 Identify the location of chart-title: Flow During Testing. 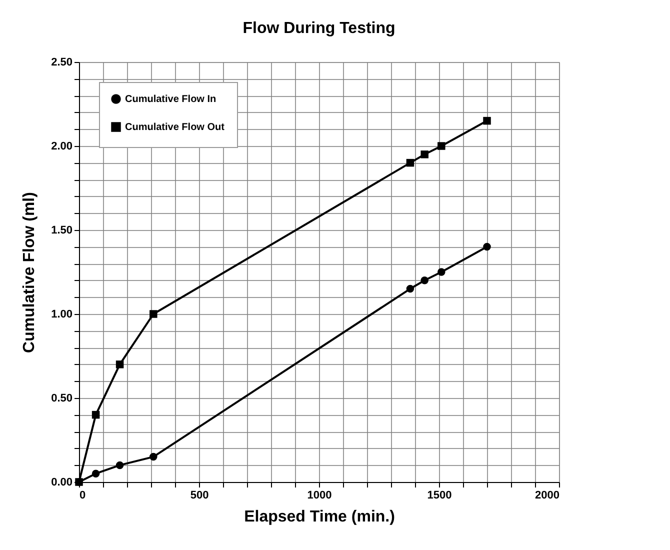
(319, 28).